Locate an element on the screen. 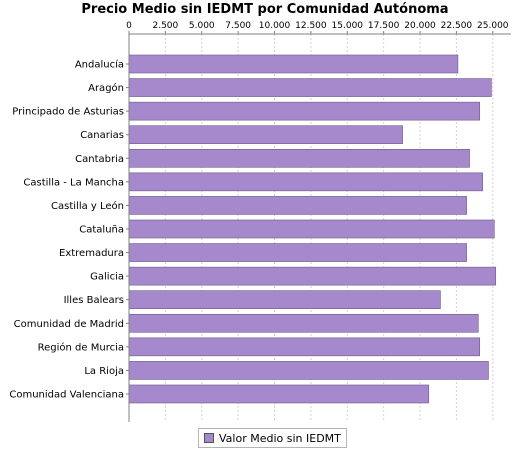 The width and height of the screenshot is (525, 450). x-tick-label: 15.000 is located at coordinates (348, 26).